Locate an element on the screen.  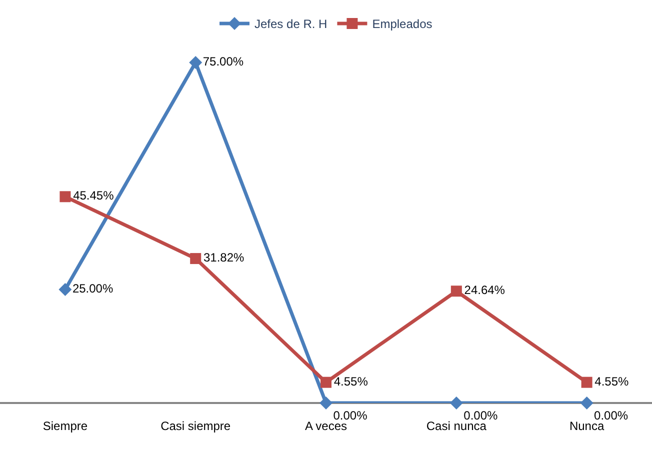
data-label: 75.00% is located at coordinates (223, 61).